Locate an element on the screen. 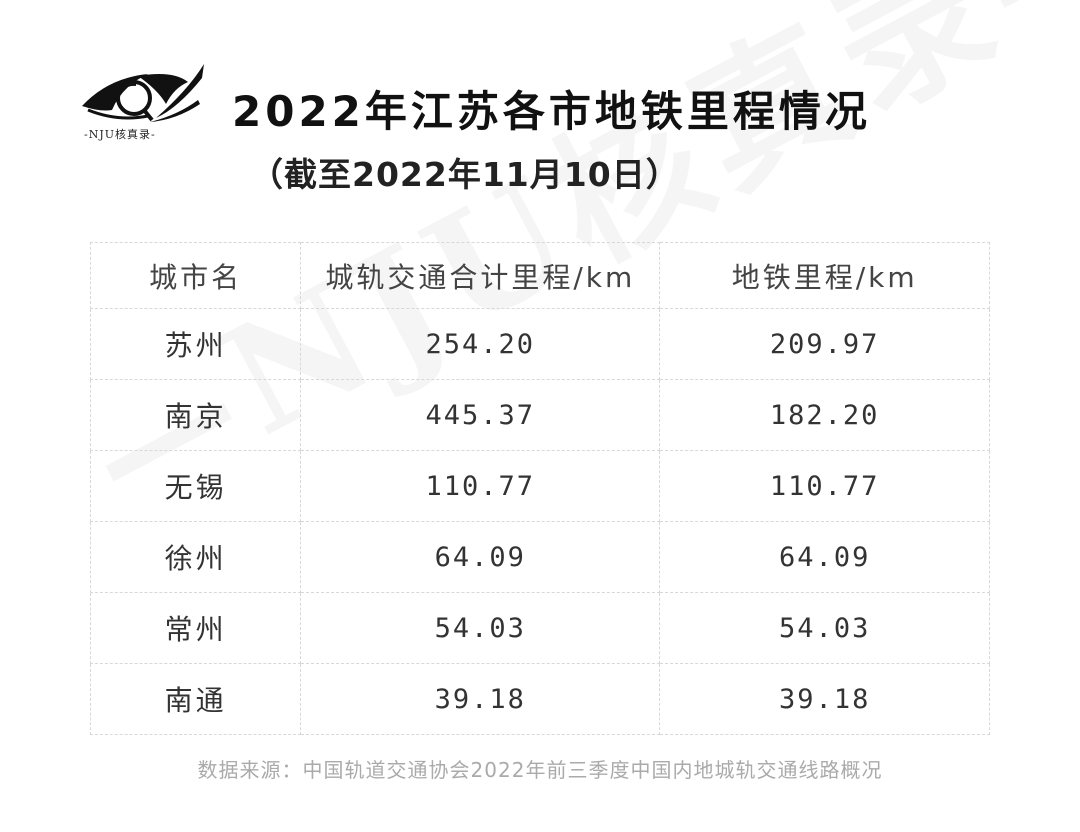  data-source-note: 数据来源：中国轨道交通协会2022年前三季度中国内地城轨交通线路概况 is located at coordinates (540, 770).